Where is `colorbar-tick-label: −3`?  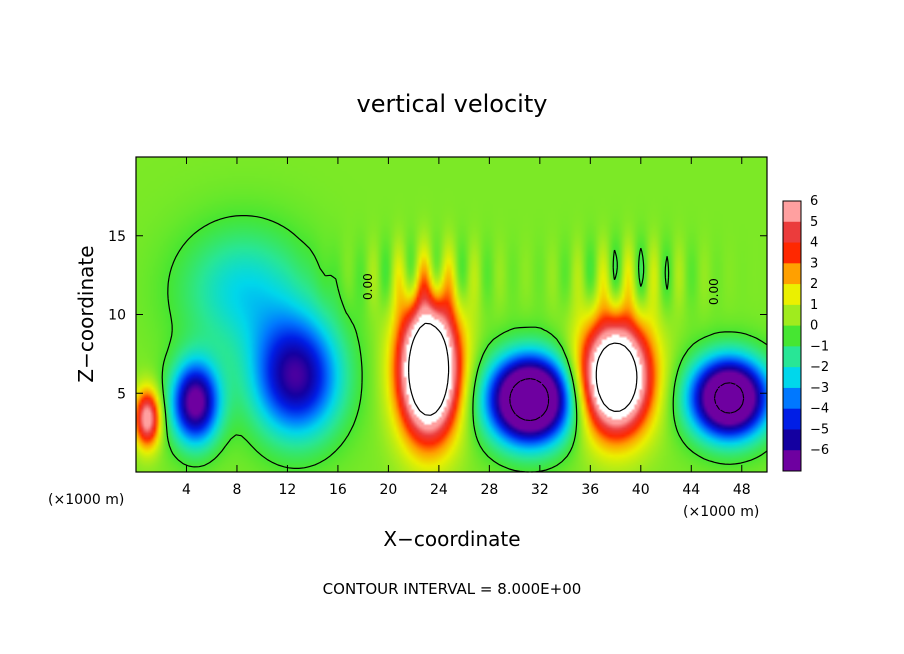
colorbar-tick-label: −3 is located at coordinates (819, 388).